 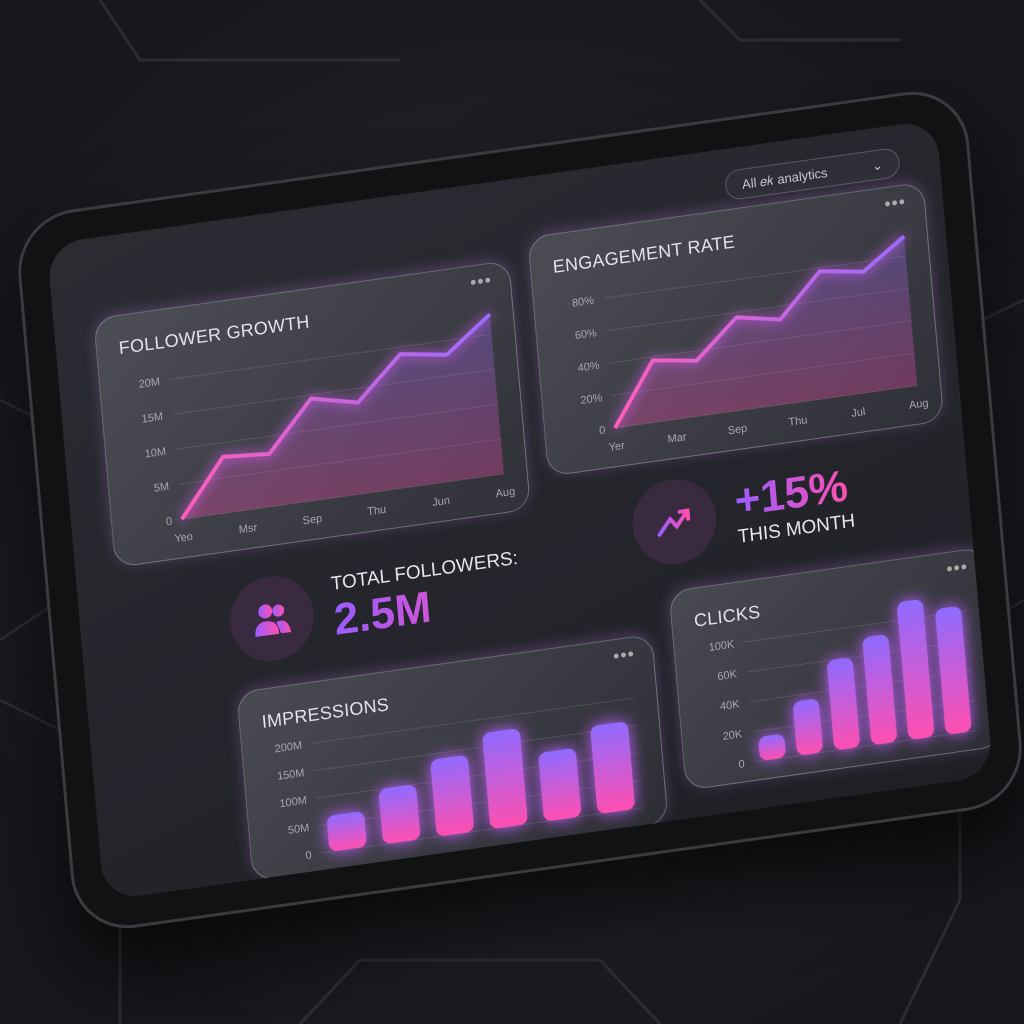 What do you see at coordinates (785, 178) in the screenshot?
I see `dropdown-value: All 𝑒𝑘 analytics` at bounding box center [785, 178].